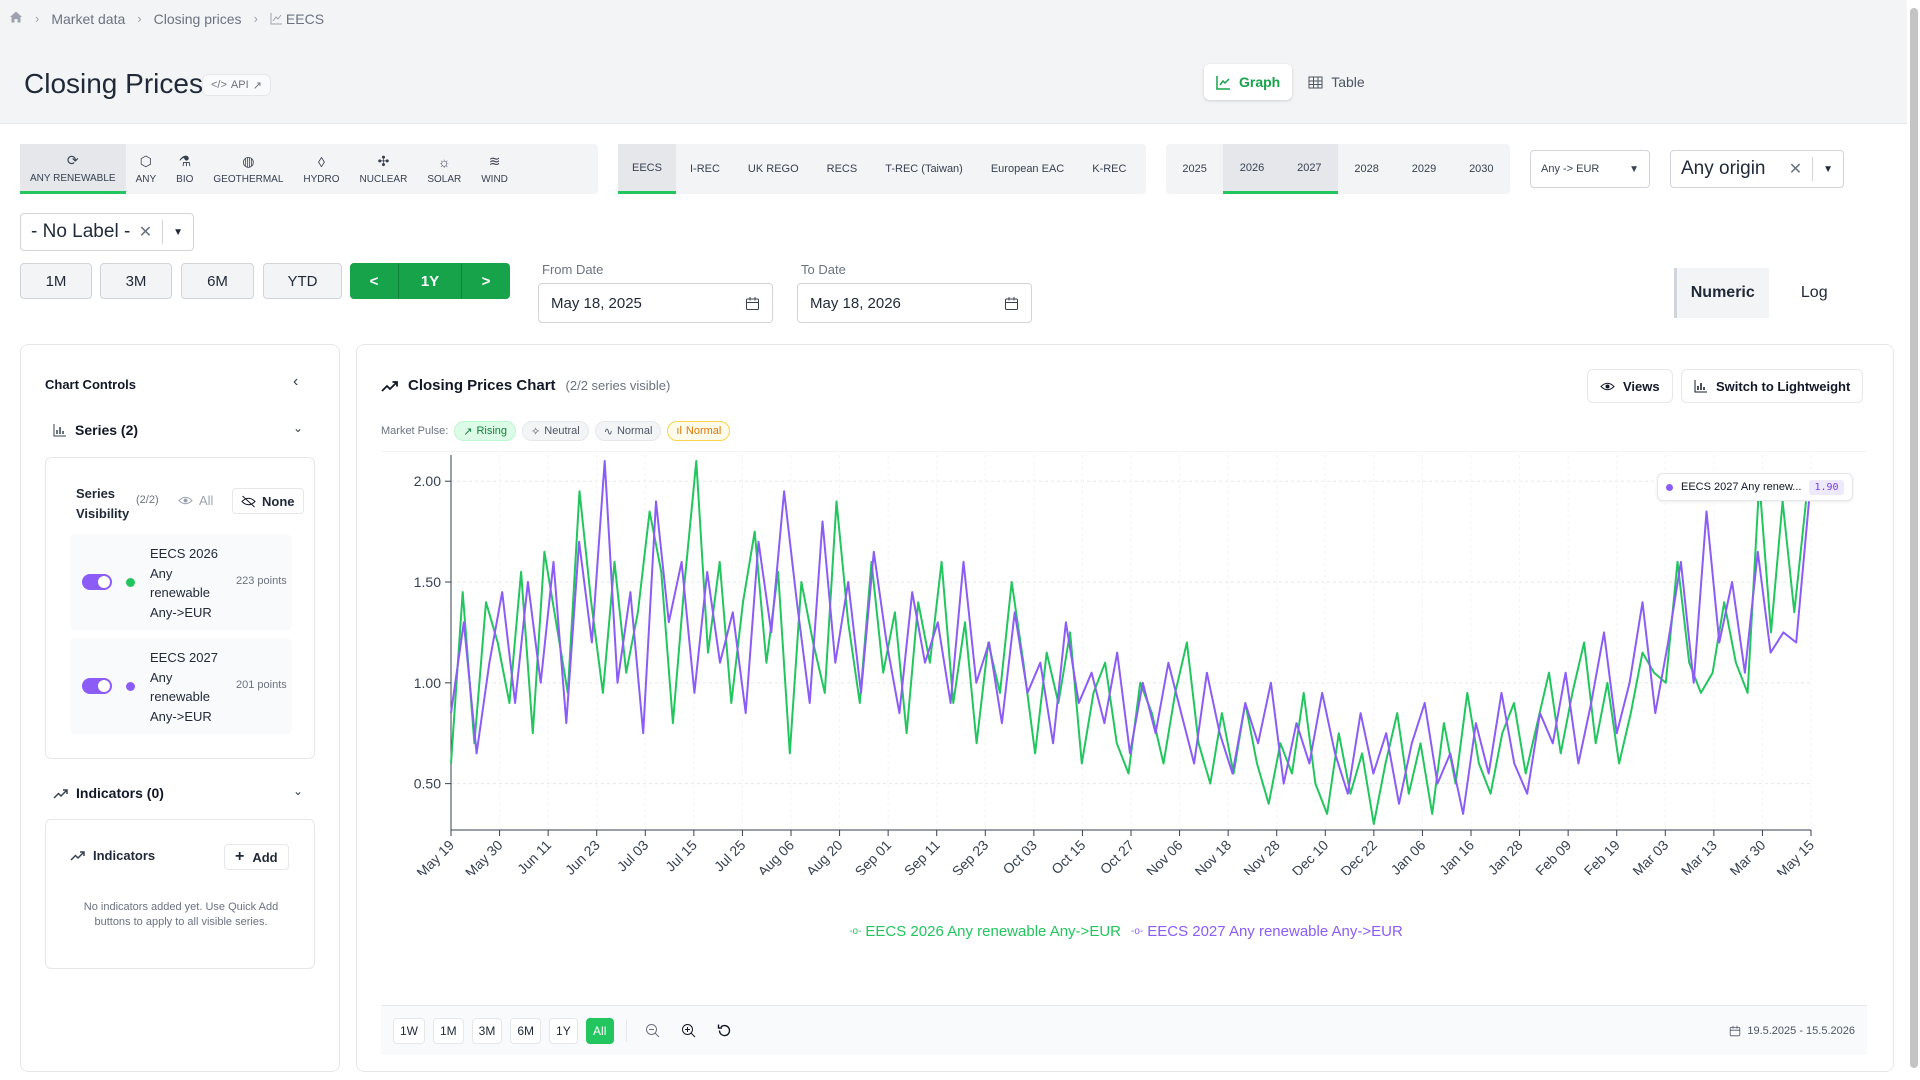 The height and width of the screenshot is (1080, 1920). Describe the element at coordinates (261, 581) in the screenshot. I see `series-points: 223 points` at that location.